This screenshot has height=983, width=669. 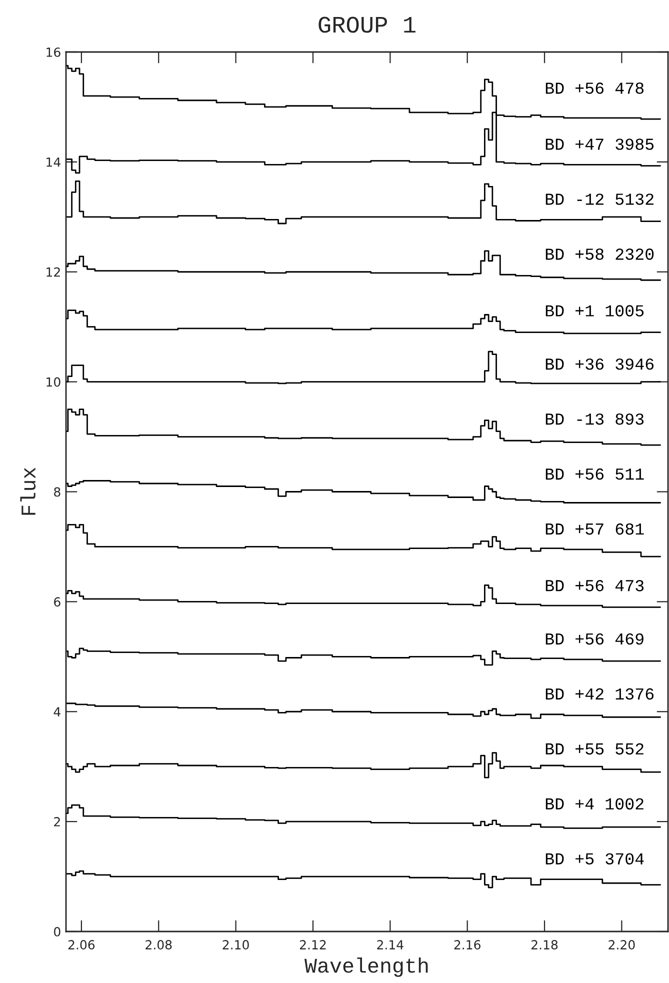 What do you see at coordinates (57, 602) in the screenshot?
I see `y-tick-label: 6` at bounding box center [57, 602].